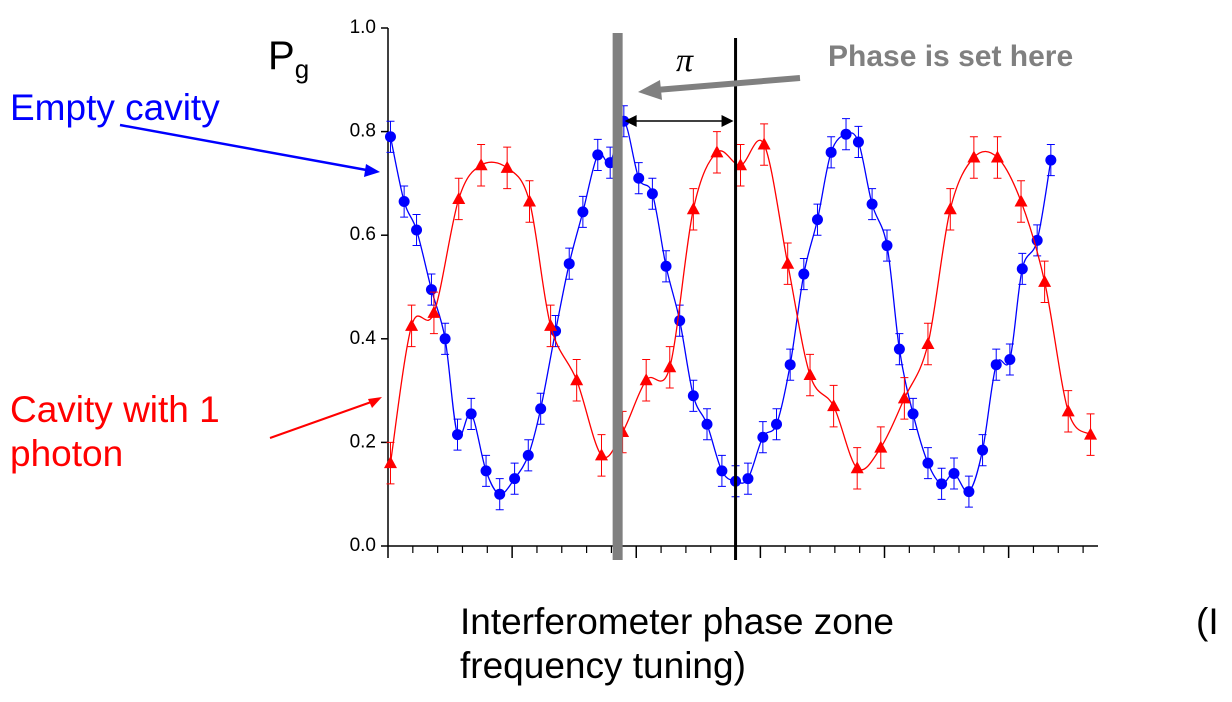 Image resolution: width=1232 pixels, height=702 pixels. I want to click on y-label-sub: g, so click(302, 69).